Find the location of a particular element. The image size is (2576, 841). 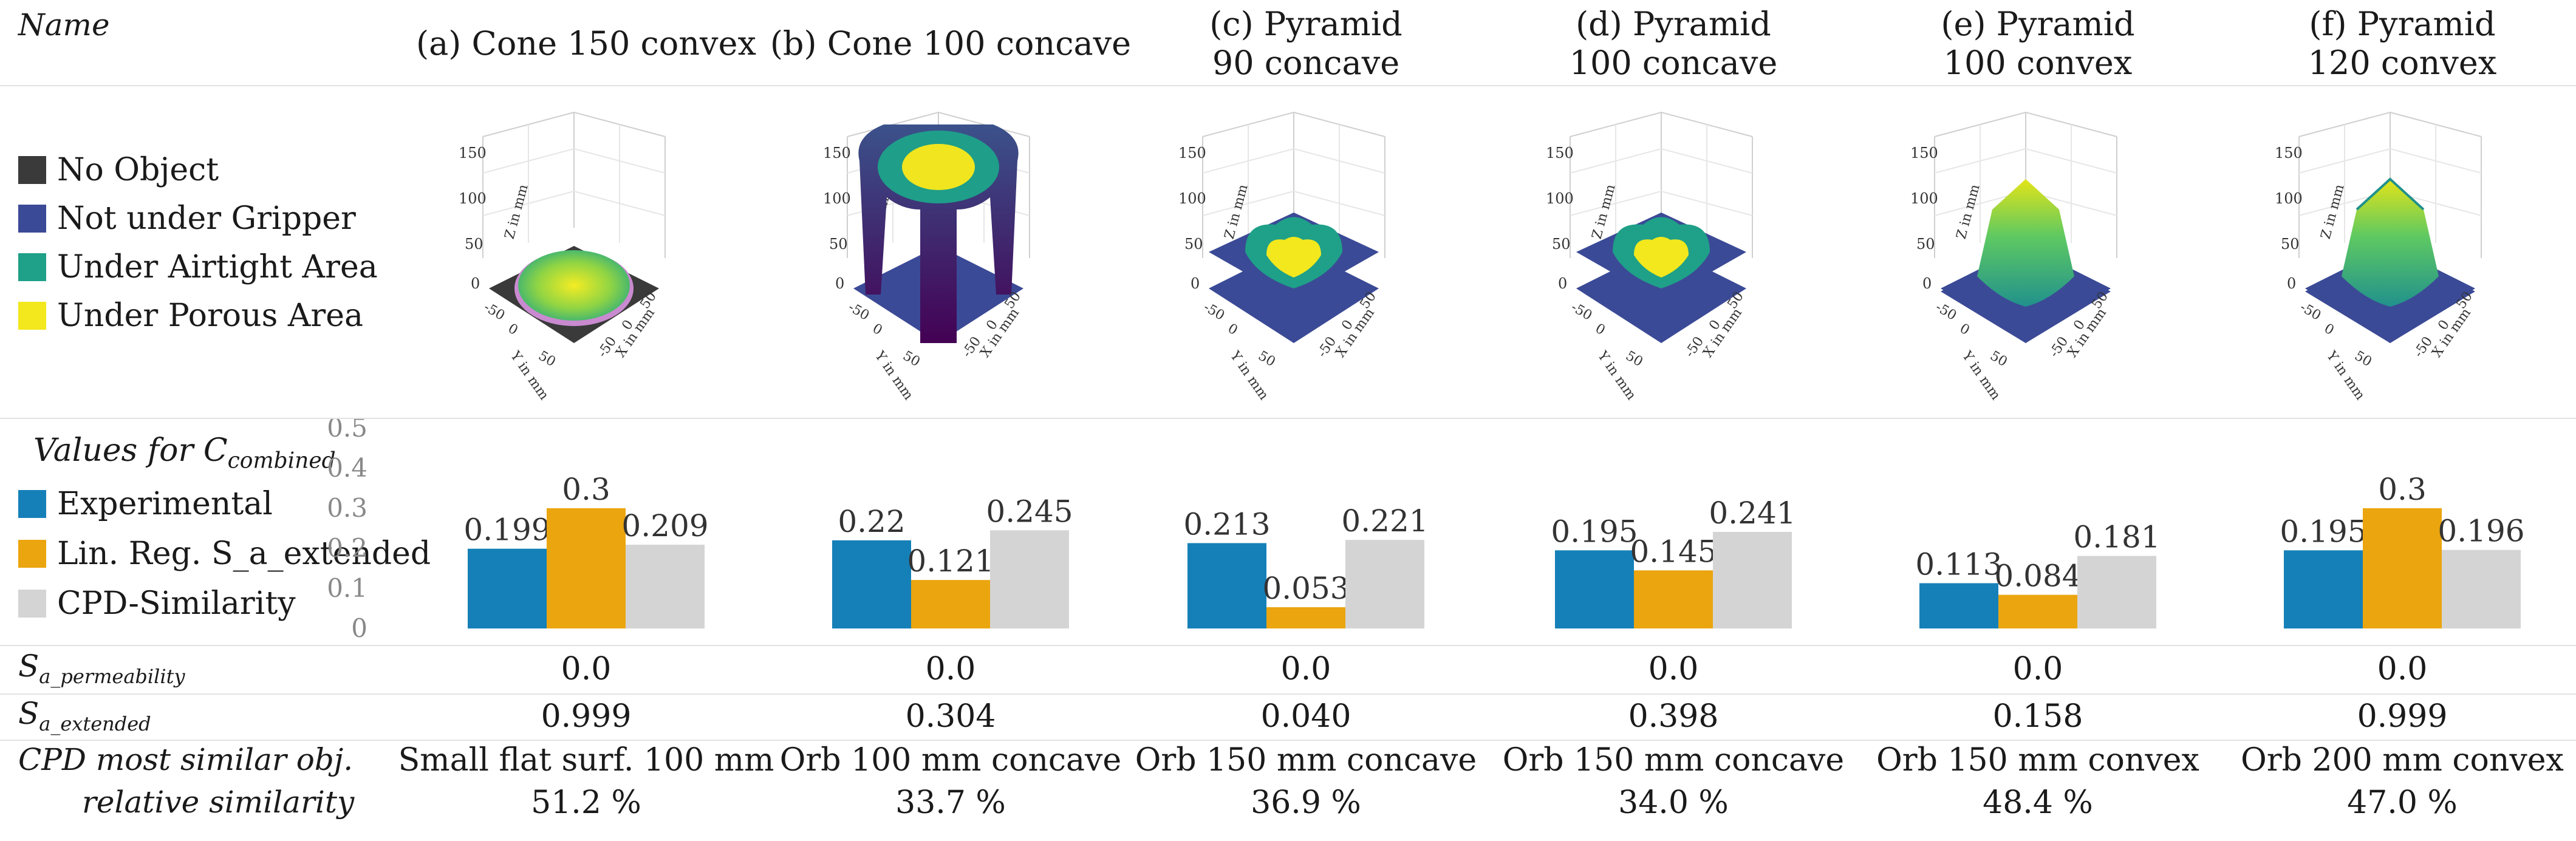

cpd-similarity-2: 36.9 % is located at coordinates (1306, 803).